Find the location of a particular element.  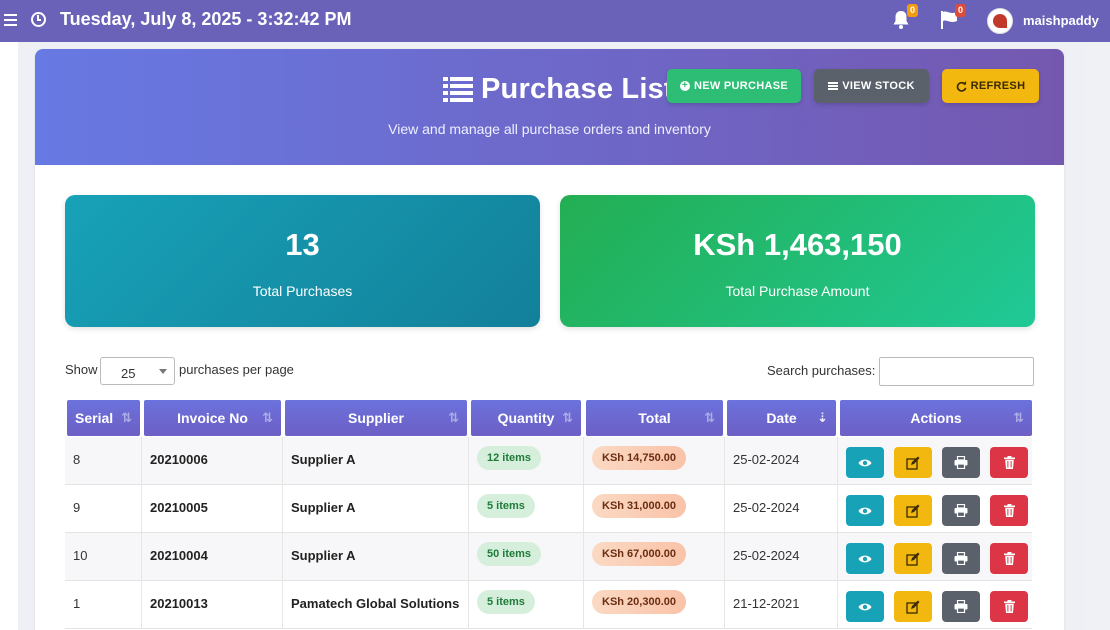

column-header-serial: Serial ⇅ is located at coordinates (103, 418).